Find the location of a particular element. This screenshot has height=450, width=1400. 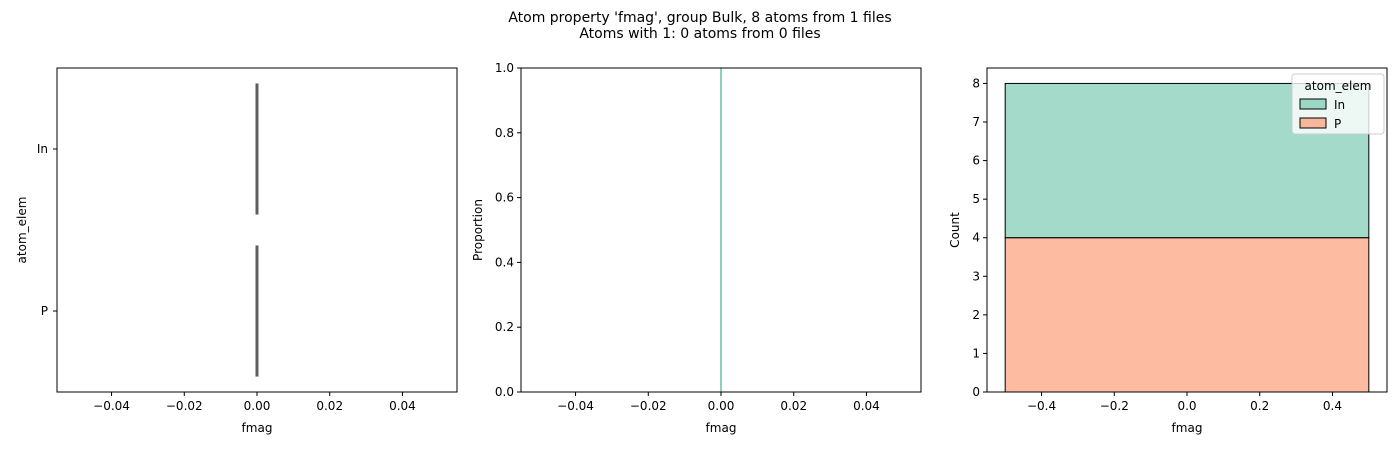

p1-xtick-label: 0.00 is located at coordinates (257, 406).